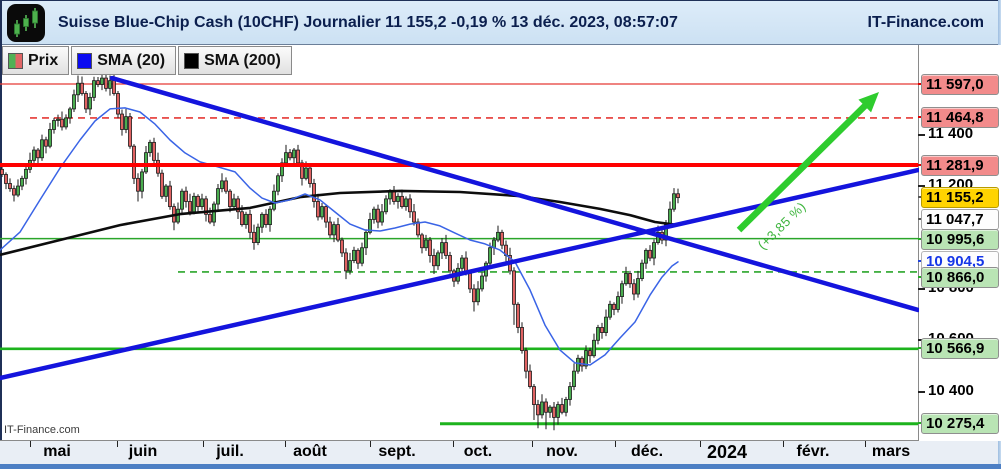 This screenshot has width=1001, height=469. What do you see at coordinates (124, 60) in the screenshot?
I see `legend-item-sma20: SMA (20)` at bounding box center [124, 60].